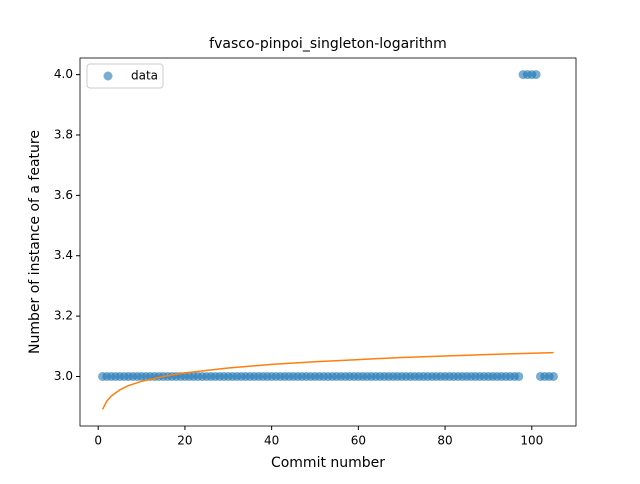  I want to click on y-axis-label: Number of instance of a feature, so click(35, 242).